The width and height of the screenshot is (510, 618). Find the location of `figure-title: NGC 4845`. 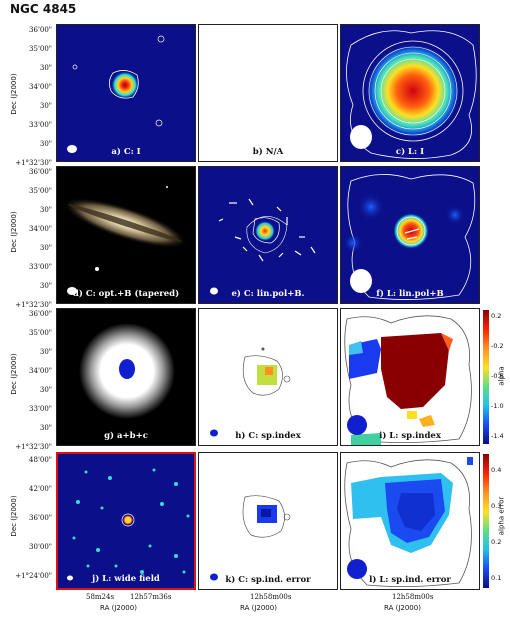

figure-title: NGC 4845 is located at coordinates (43, 9).